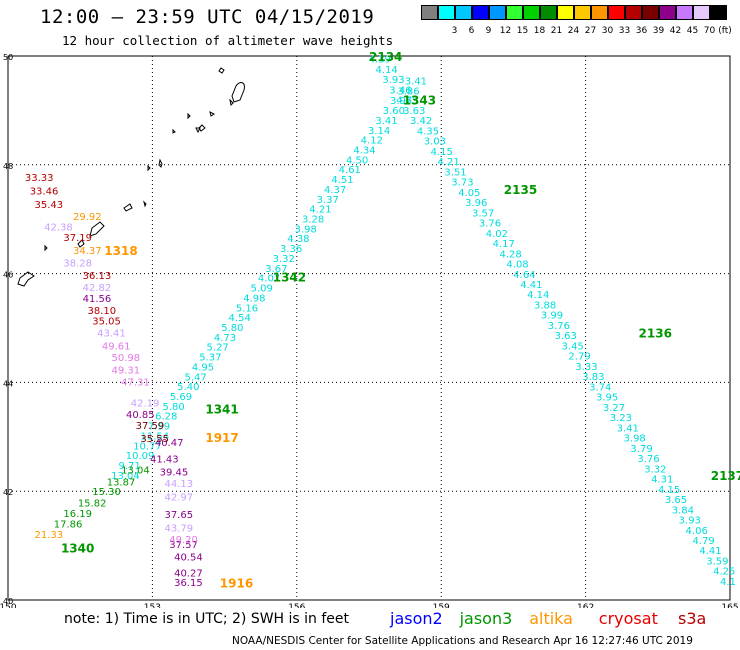 Image resolution: width=740 pixels, height=650 pixels. What do you see at coordinates (289, 277) in the screenshot?
I see `pass-number-label: 1342` at bounding box center [289, 277].